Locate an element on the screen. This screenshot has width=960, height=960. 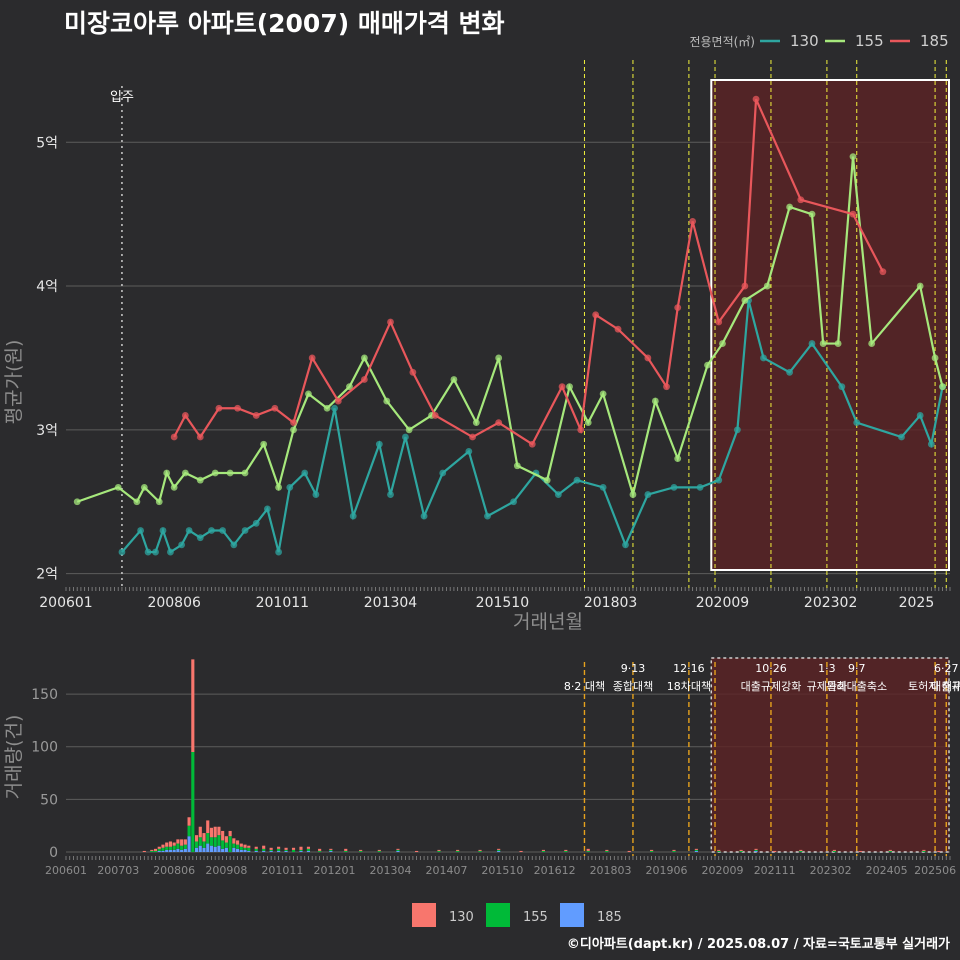
x-tick-label-volume: 200908 is located at coordinates (226, 870).